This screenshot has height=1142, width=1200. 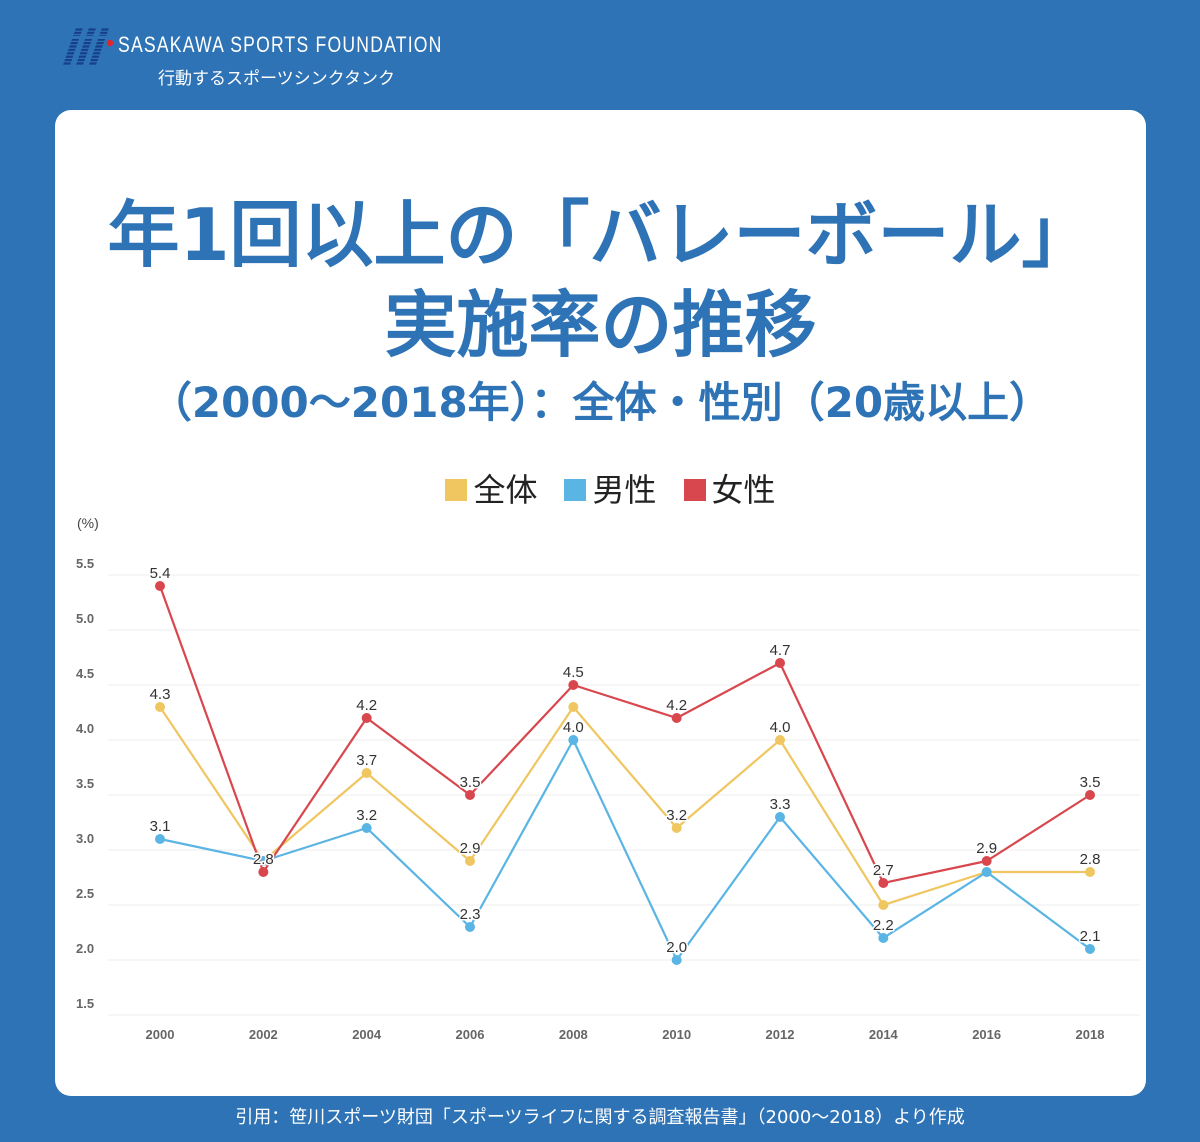 I want to click on legend-swatch-overall, so click(x=456, y=490).